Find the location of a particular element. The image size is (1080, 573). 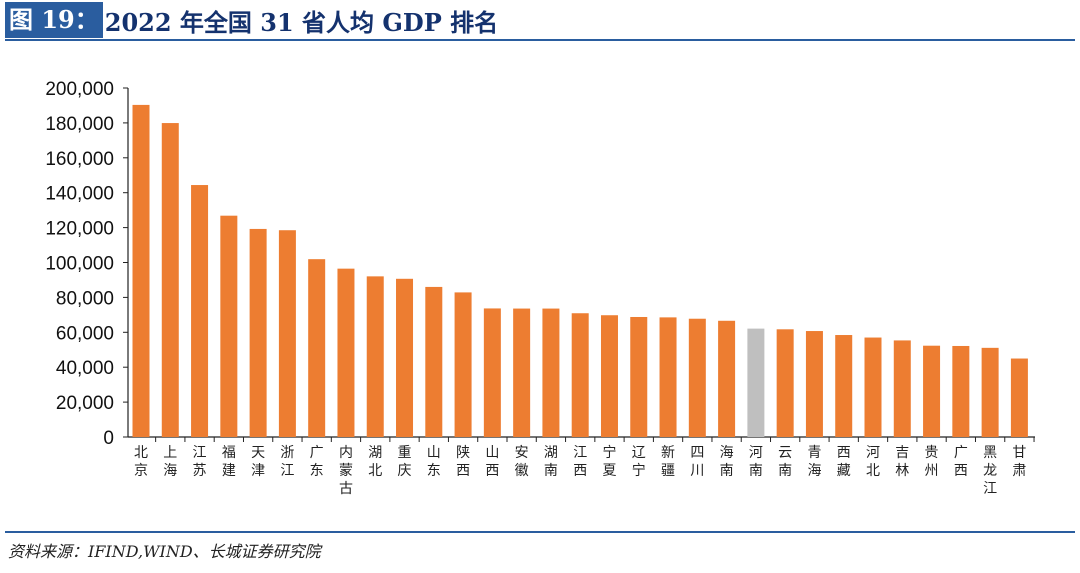

x-tick-label: 海南 is located at coordinates (727, 462).